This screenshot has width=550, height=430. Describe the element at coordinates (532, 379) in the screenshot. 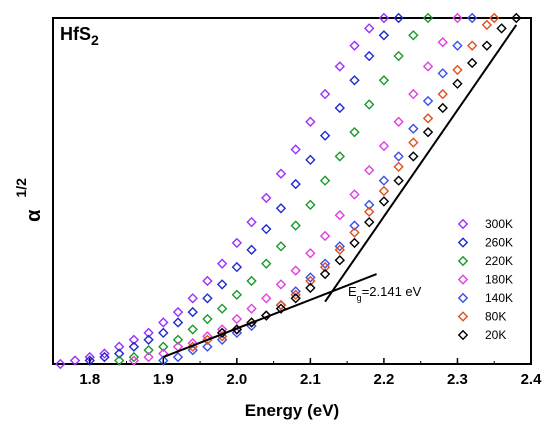

I see `x-tick-label: 2.4` at that location.